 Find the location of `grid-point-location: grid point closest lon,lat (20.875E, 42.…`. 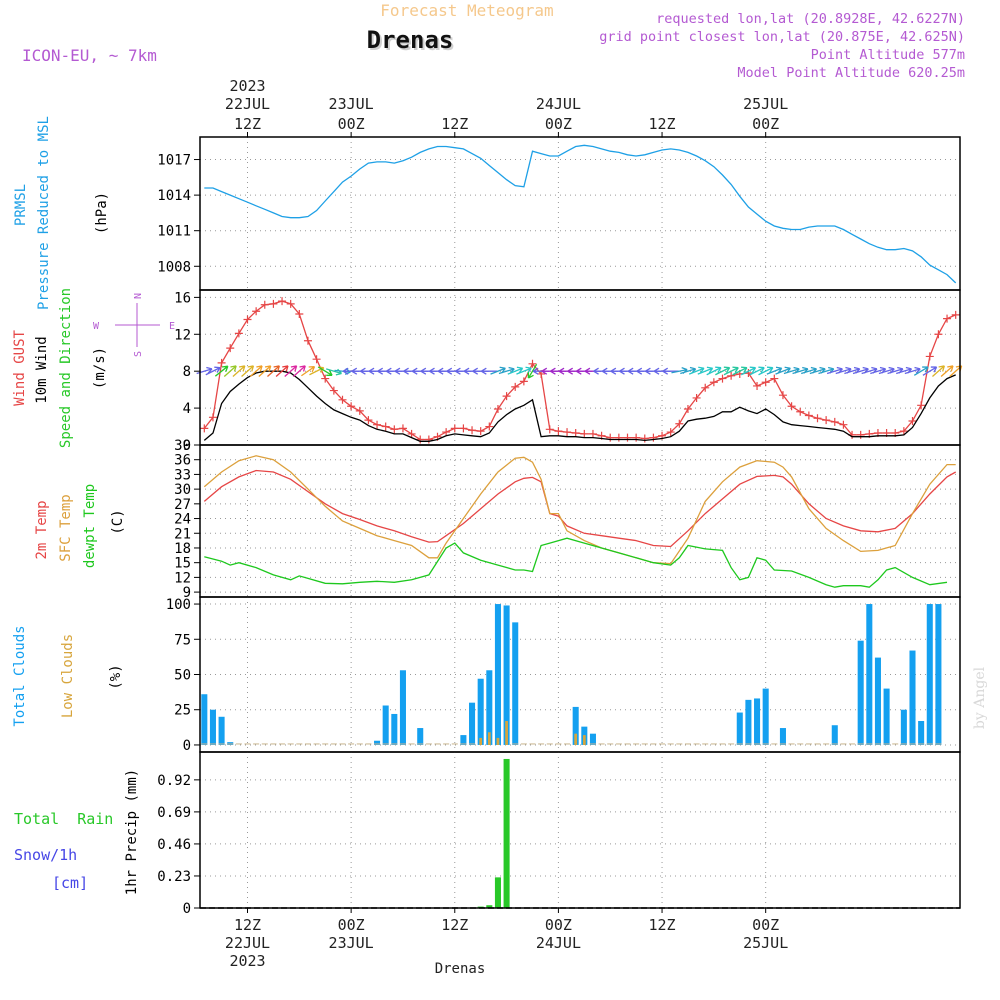

grid-point-location: grid point closest lon,lat (20.875E, 42.… is located at coordinates (782, 37).